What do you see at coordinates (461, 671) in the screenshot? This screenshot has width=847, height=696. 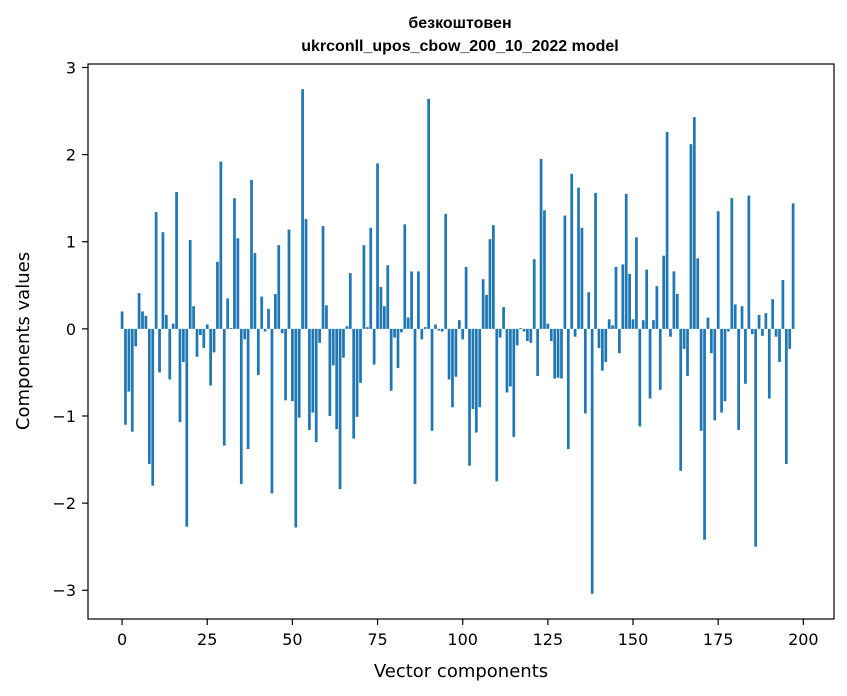 I see `x-axis-label: Vector components` at bounding box center [461, 671].